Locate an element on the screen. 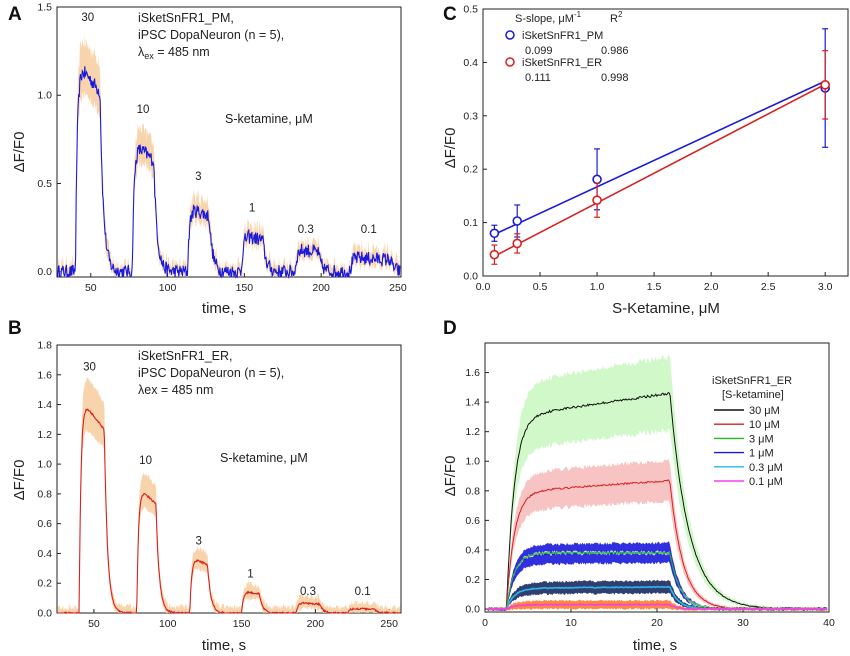 The image size is (850, 656). panel-b-pulse-label: 1 is located at coordinates (250, 574).